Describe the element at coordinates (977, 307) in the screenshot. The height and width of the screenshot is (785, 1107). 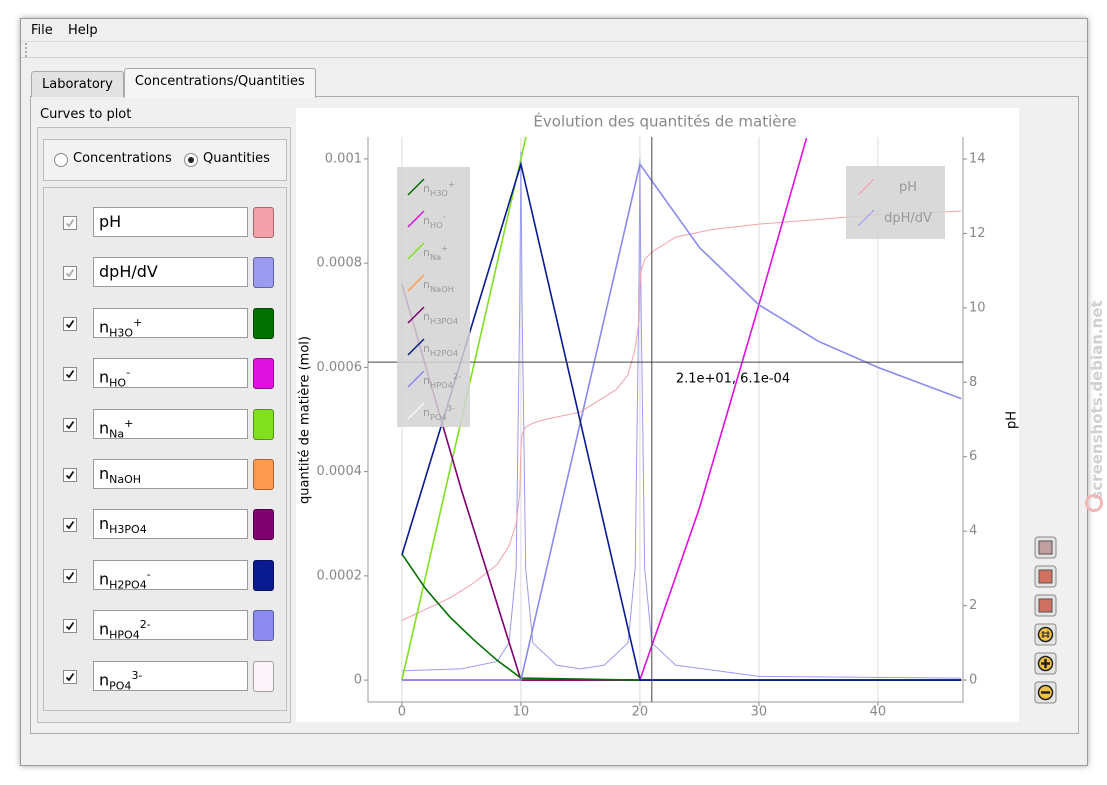
I see `y2-tick-label: 10` at that location.